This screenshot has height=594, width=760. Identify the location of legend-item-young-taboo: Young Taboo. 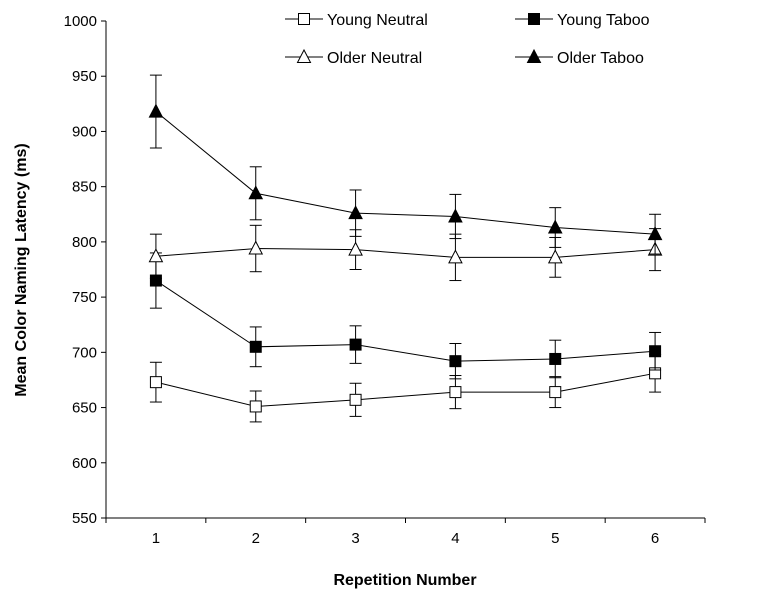
(582, 20).